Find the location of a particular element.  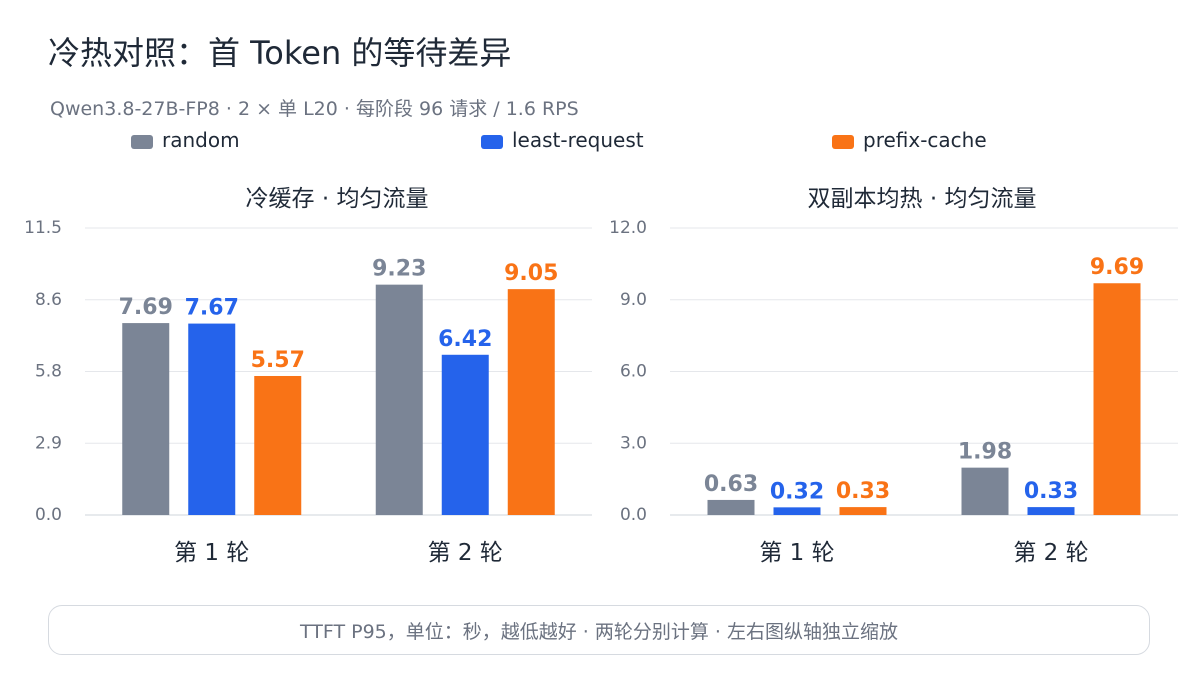

footnote-box: TTFT P95，单位：秒，越低越好 · 两轮分别计算 · 左右图纵轴独立缩放 is located at coordinates (599, 630).